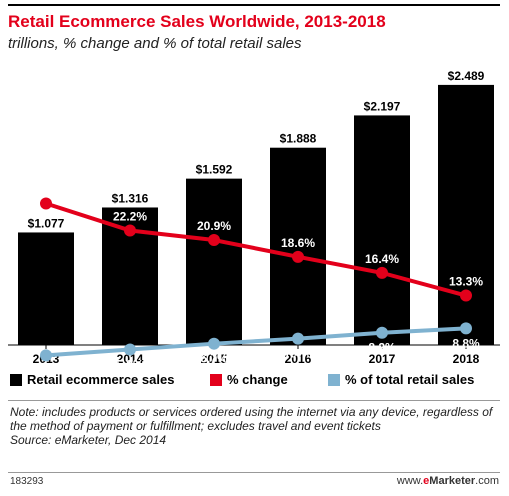  What do you see at coordinates (382, 259) in the screenshot?
I see `point-label-percent-change-2017: 16.4%` at bounding box center [382, 259].